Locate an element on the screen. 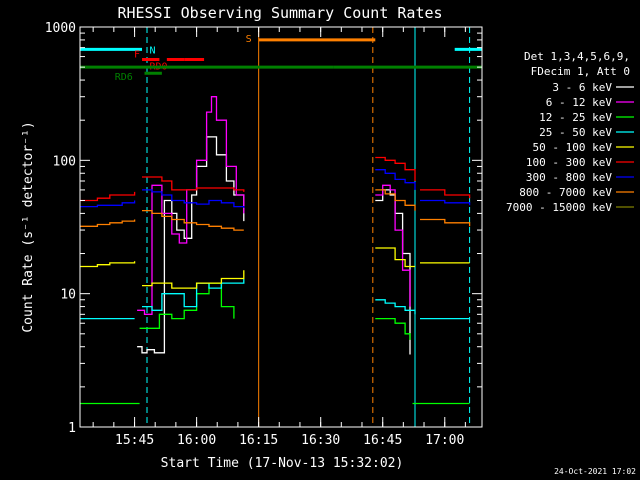 The height and width of the screenshot is (480, 640). legend-label: 6 - 12 keV is located at coordinates (579, 102).